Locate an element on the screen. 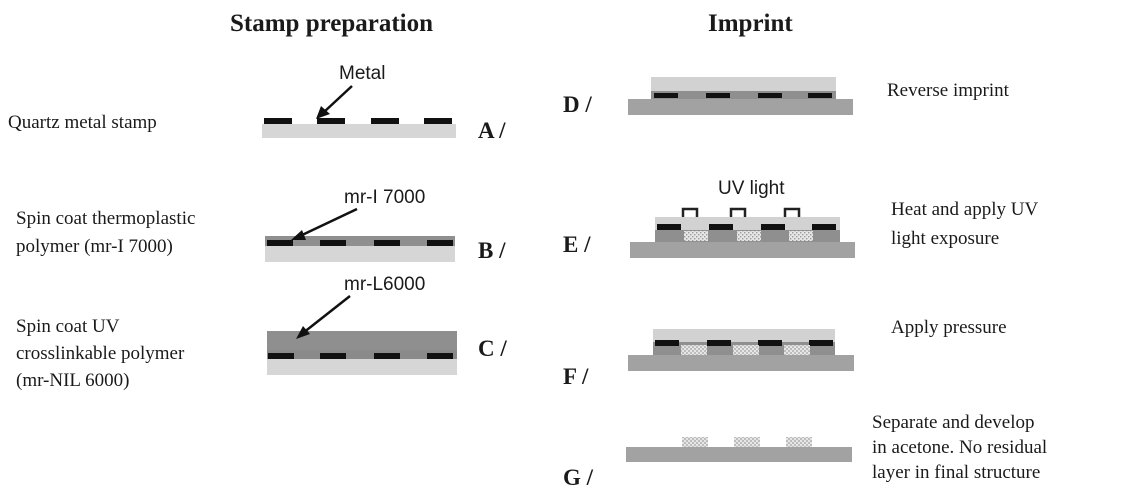 The height and width of the screenshot is (494, 1142). stamp-preparation-heading: Stamp preparation is located at coordinates (332, 23).